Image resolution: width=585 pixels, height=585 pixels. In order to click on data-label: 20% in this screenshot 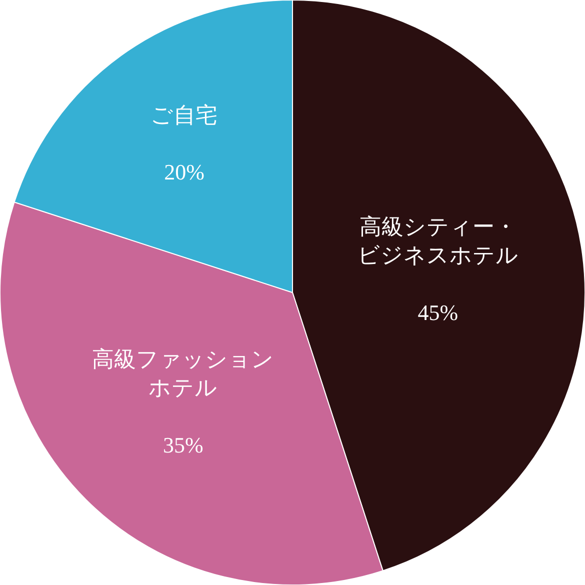, I will do `click(184, 172)`.